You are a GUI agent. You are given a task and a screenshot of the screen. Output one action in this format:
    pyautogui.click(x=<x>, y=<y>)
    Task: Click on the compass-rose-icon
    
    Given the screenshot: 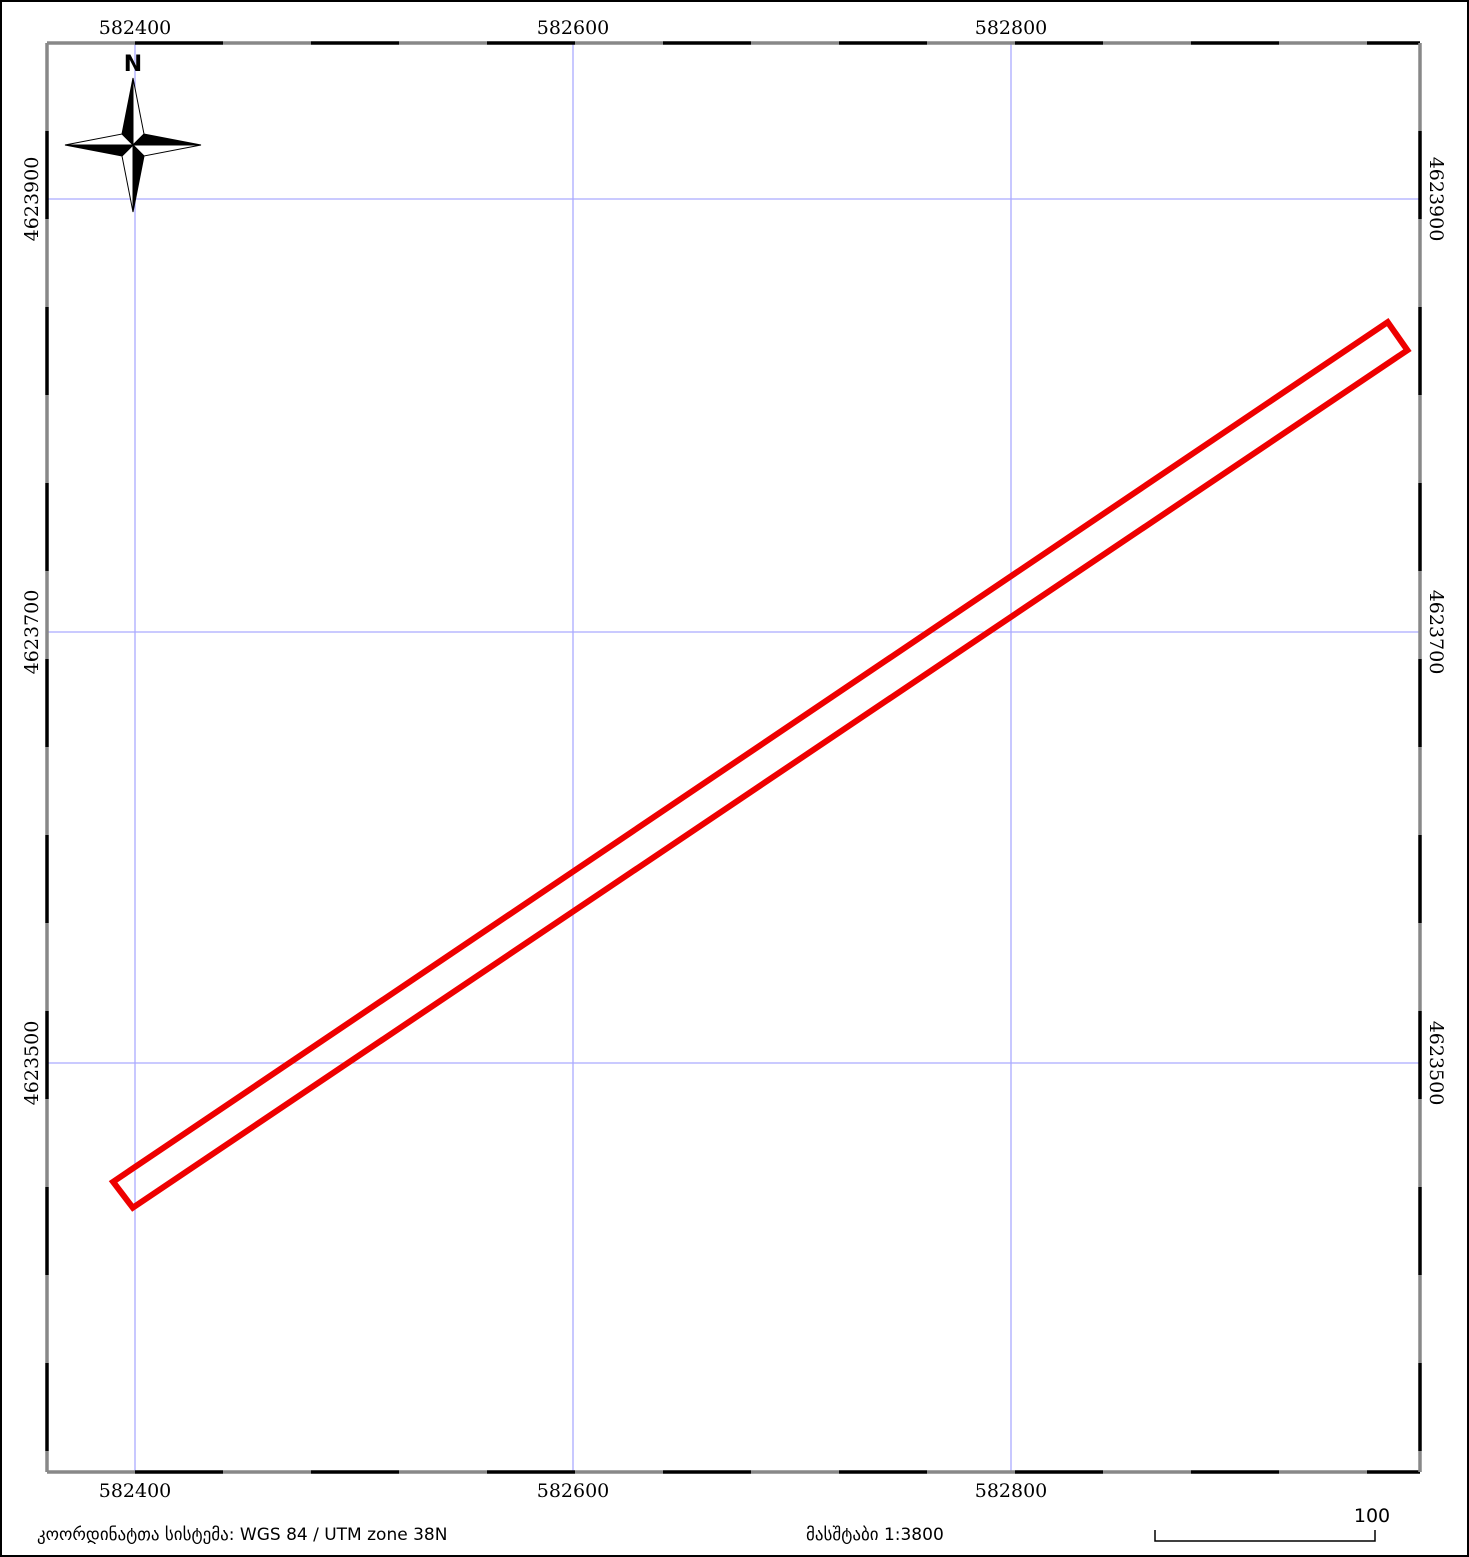 What is the action you would take?
    pyautogui.click(x=133, y=145)
    